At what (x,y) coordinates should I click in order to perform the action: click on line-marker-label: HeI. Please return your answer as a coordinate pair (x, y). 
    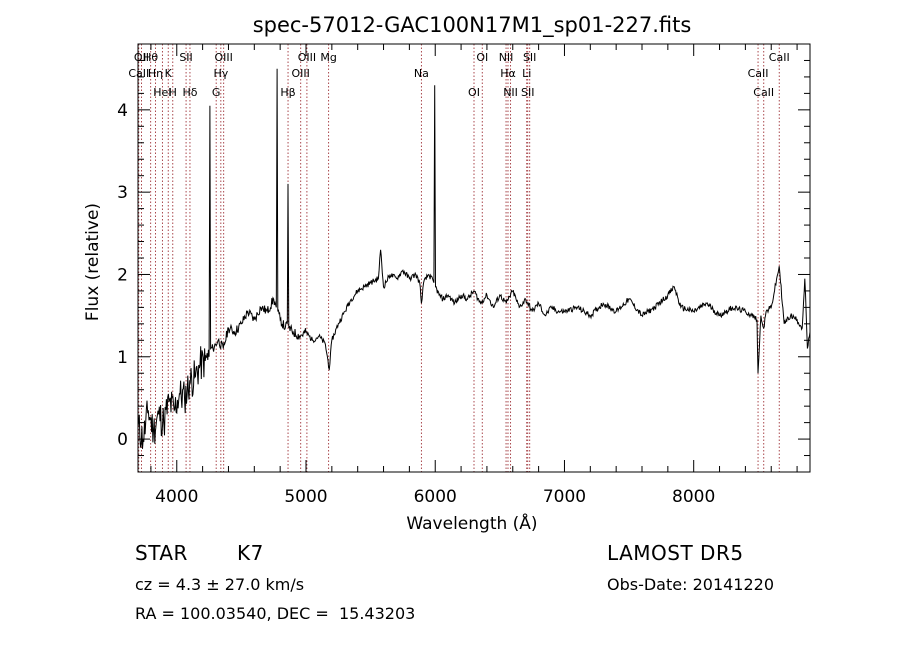
    Looking at the image, I should click on (162, 92).